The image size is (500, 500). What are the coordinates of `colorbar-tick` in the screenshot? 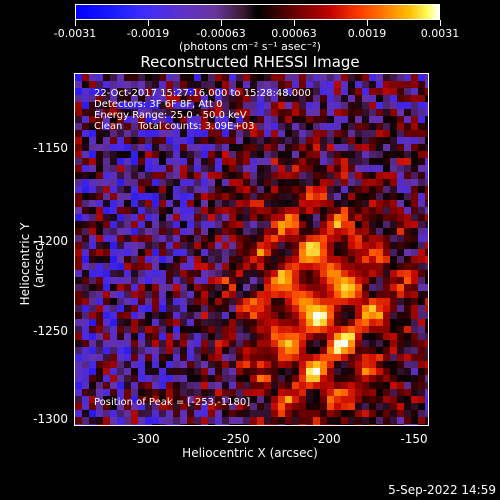 It's located at (221, 23).